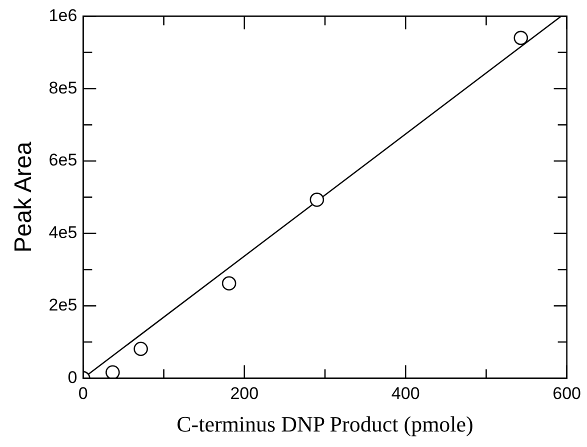 Image resolution: width=587 pixels, height=447 pixels. I want to click on y-tick-label: 0, so click(73, 377).